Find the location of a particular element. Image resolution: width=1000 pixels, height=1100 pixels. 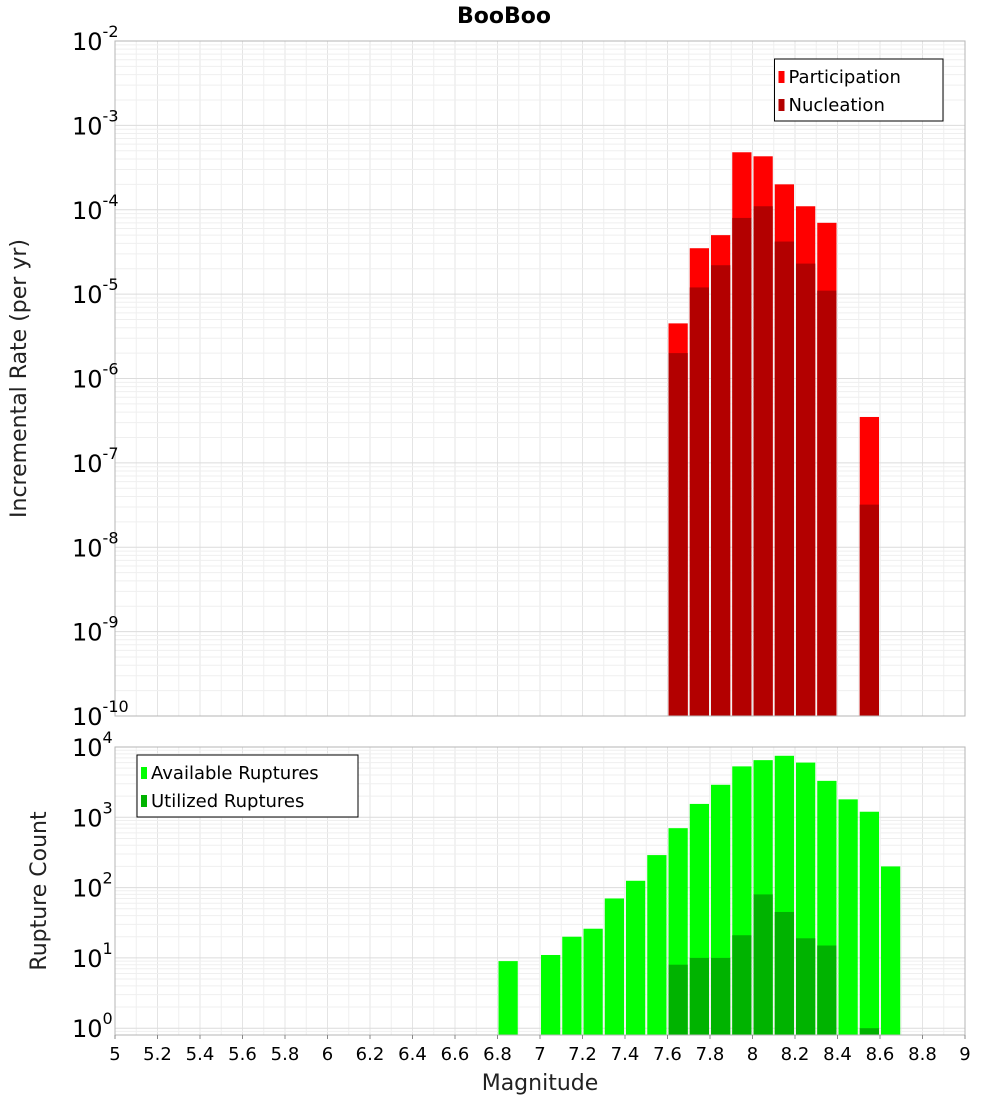

x-tick-label: 6.8 is located at coordinates (497, 1054).